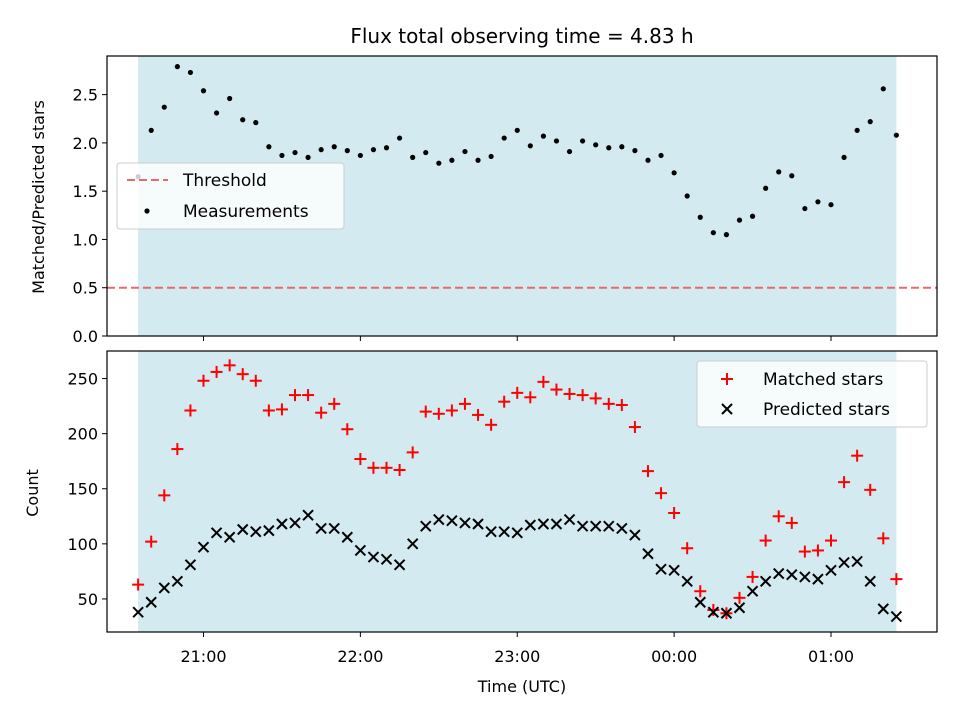 This screenshot has width=960, height=724. Describe the element at coordinates (230, 196) in the screenshot. I see `top-legend-box` at that location.